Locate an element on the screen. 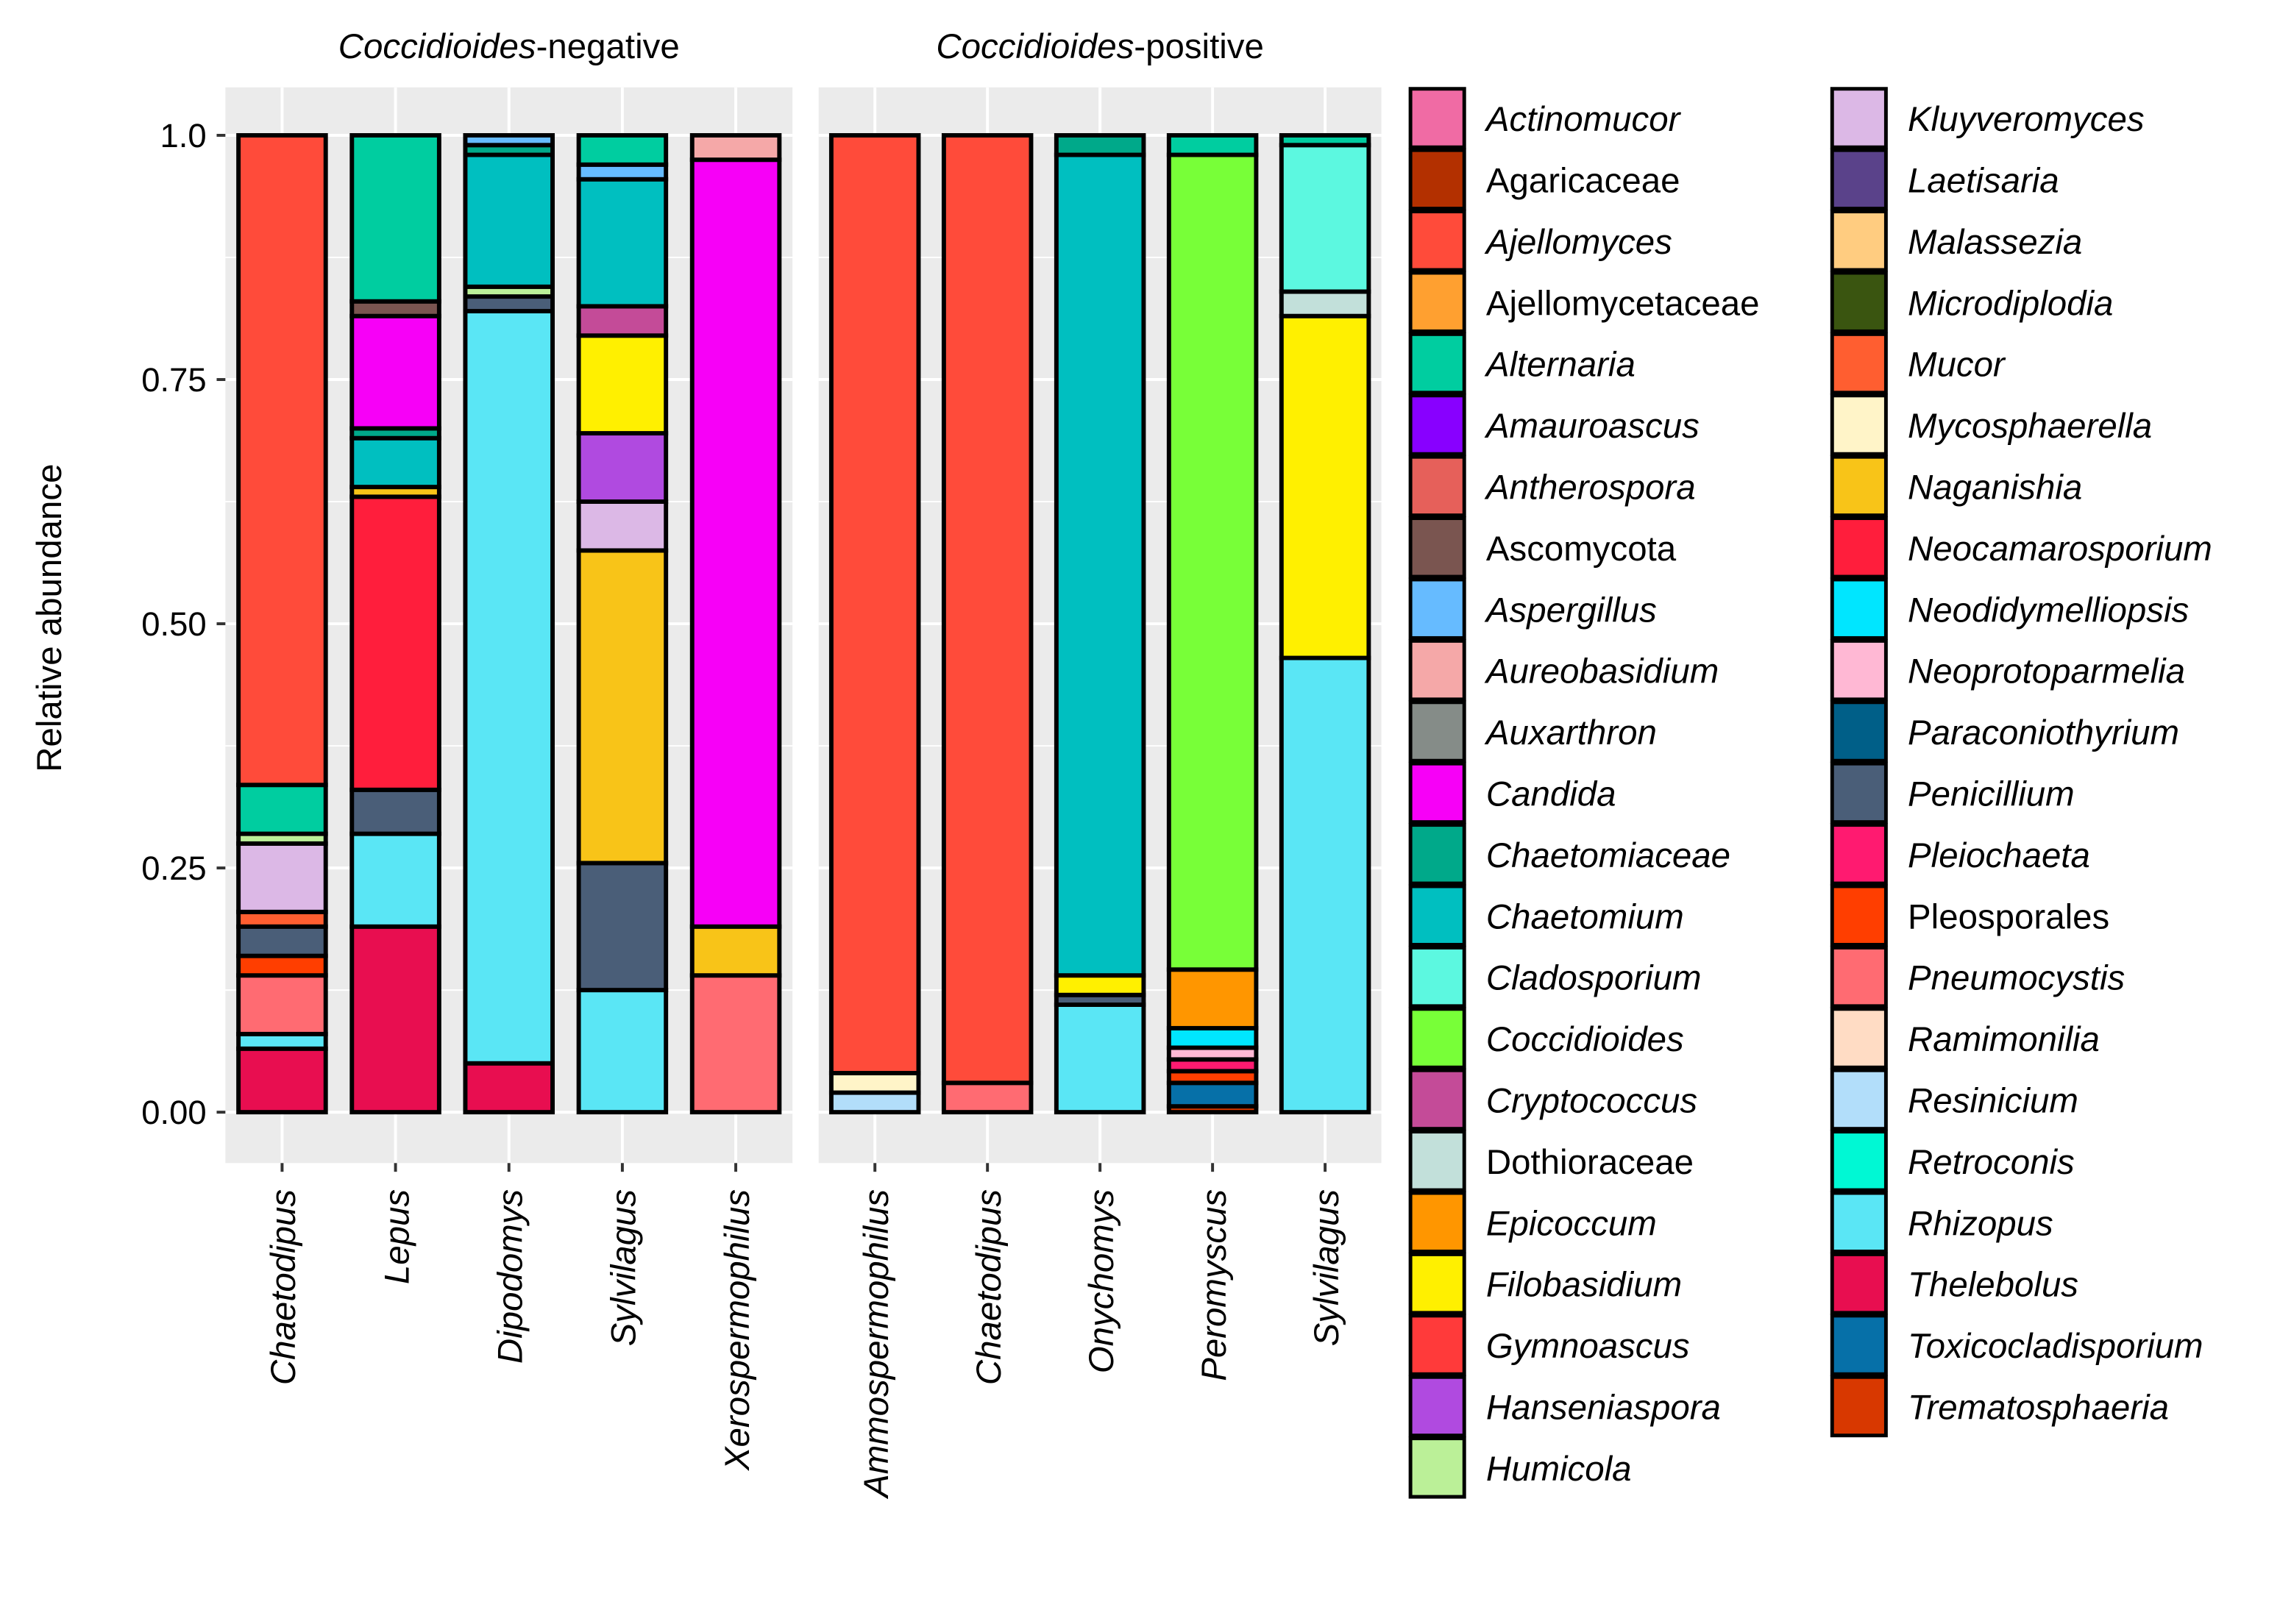 The image size is (2280, 1624). legend-item-dothioraceae: Dothioraceae is located at coordinates (1551, 1161).